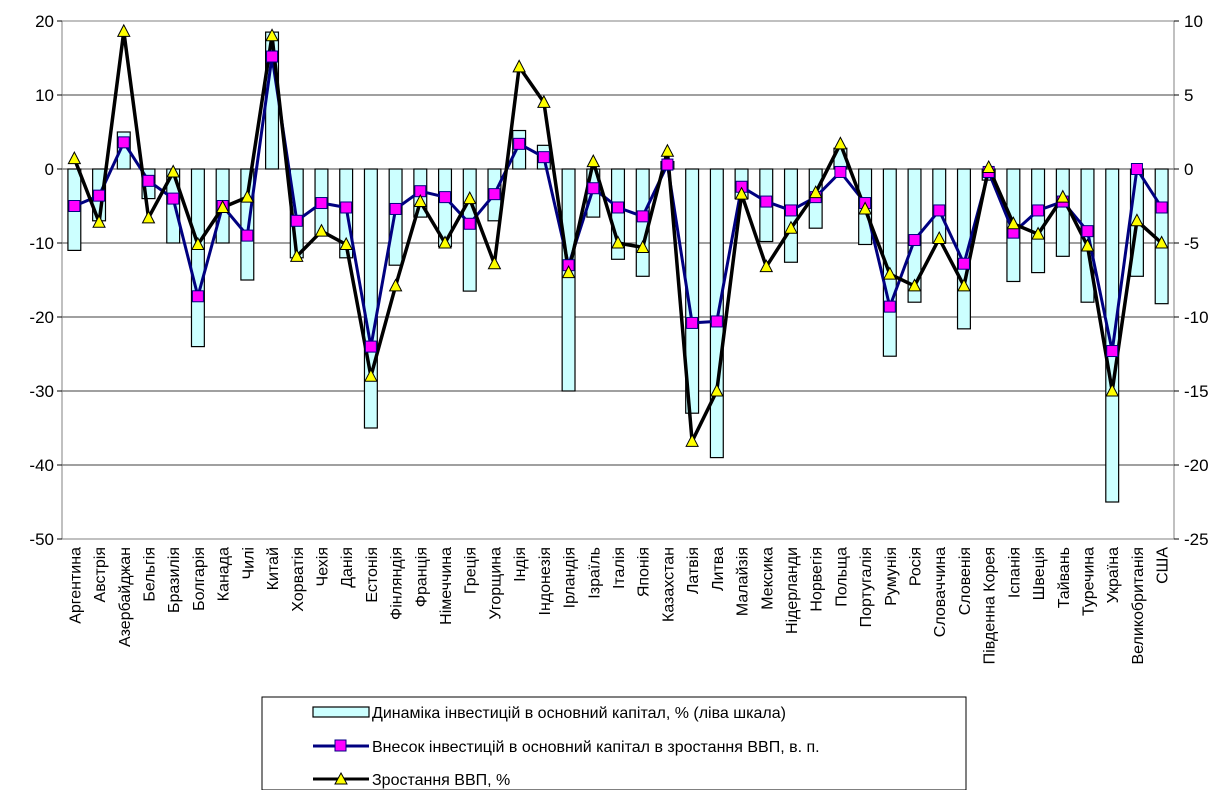  Describe the element at coordinates (545, 581) in the screenshot. I see `category-label: Індонезія` at that location.